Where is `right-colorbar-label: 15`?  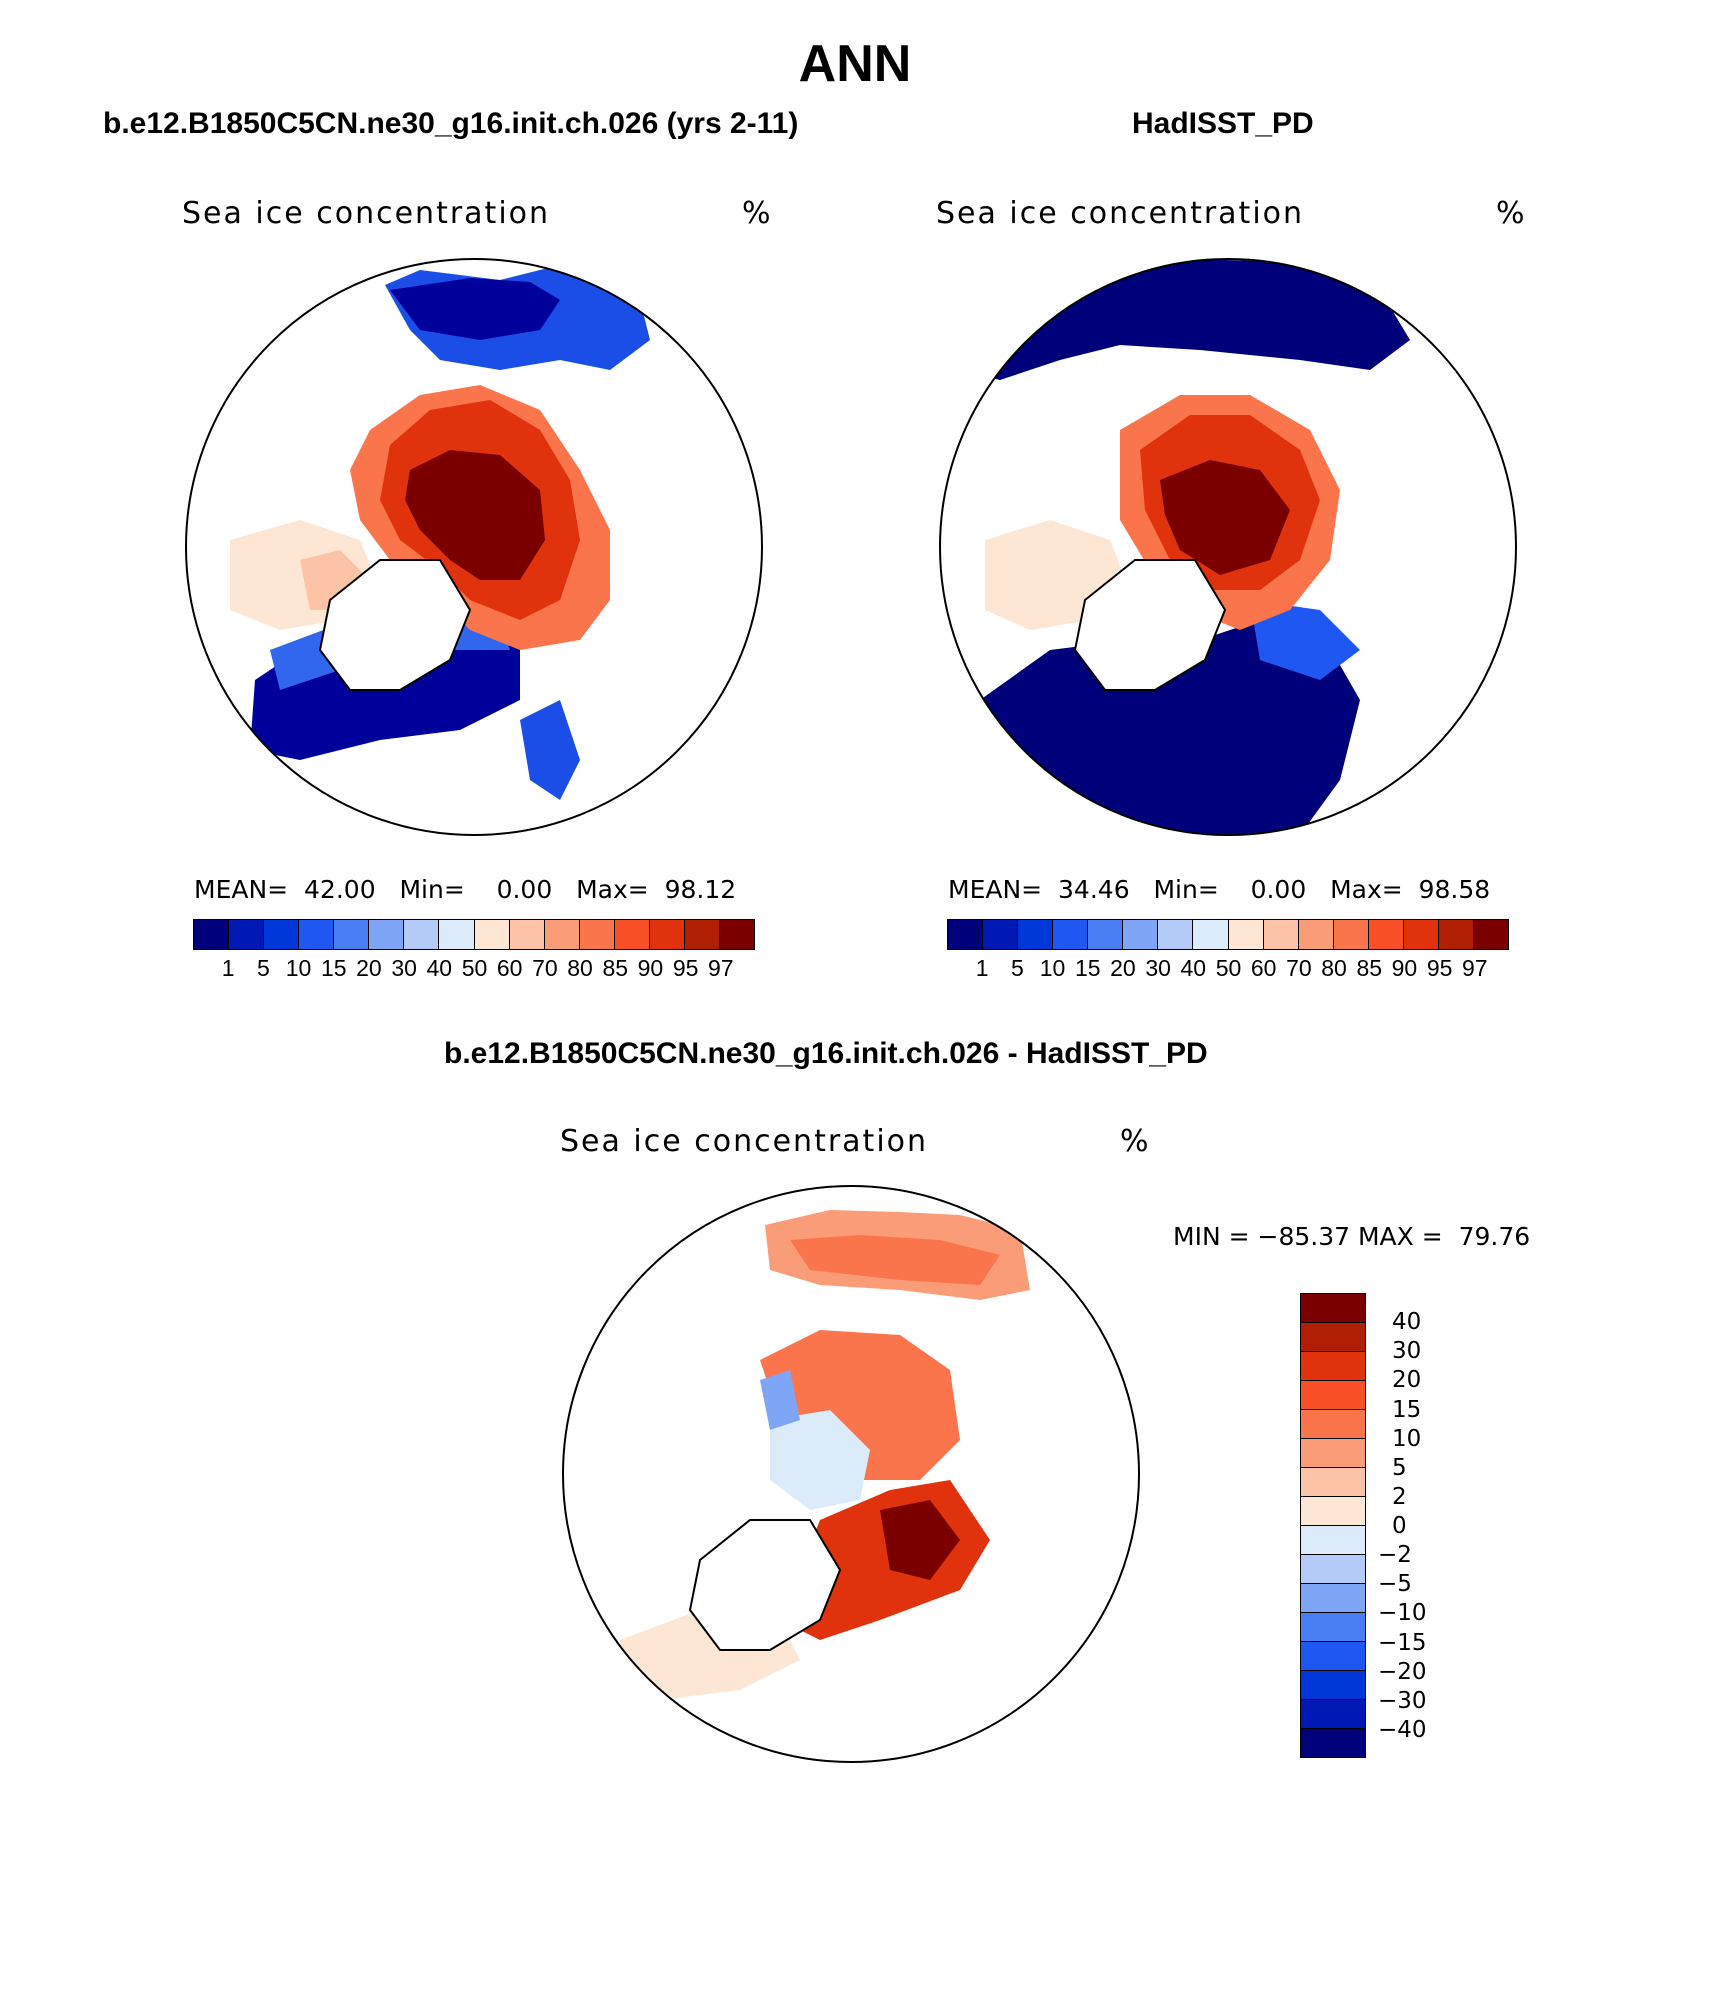 right-colorbar-label: 15 is located at coordinates (1087, 968).